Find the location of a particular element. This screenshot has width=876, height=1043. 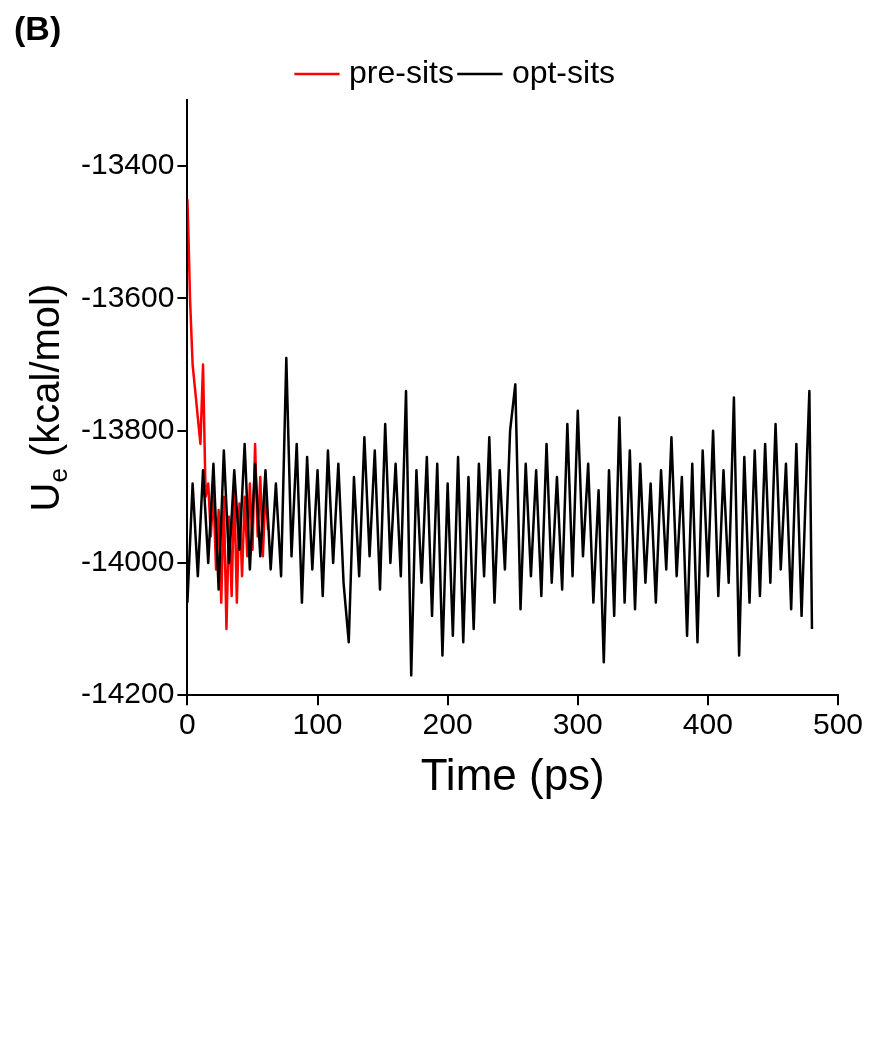

y-tick-label: -13600 is located at coordinates (127, 296).